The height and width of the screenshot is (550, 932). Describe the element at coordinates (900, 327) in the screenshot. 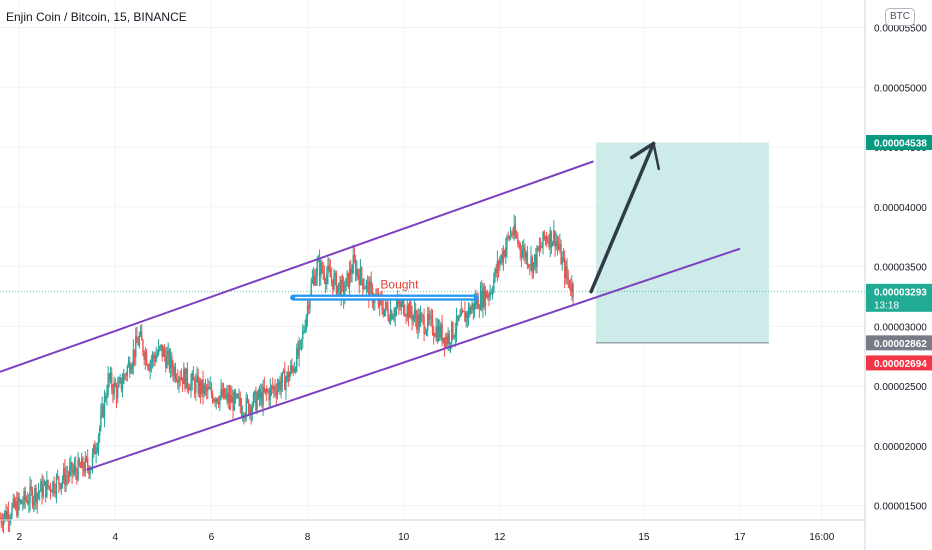

I see `price-axis-label: 0.00003000` at that location.